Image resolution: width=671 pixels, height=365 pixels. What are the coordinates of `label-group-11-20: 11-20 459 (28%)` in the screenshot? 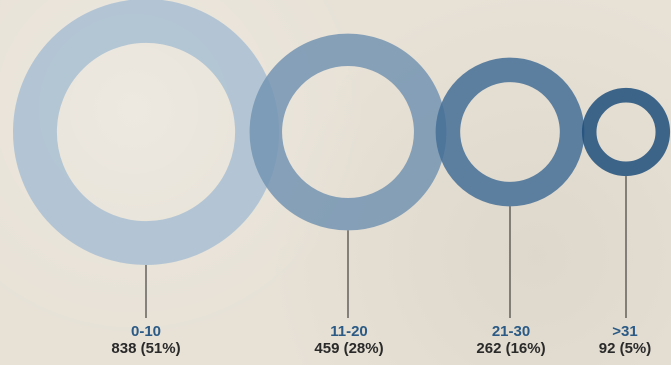 It's located at (349, 340).